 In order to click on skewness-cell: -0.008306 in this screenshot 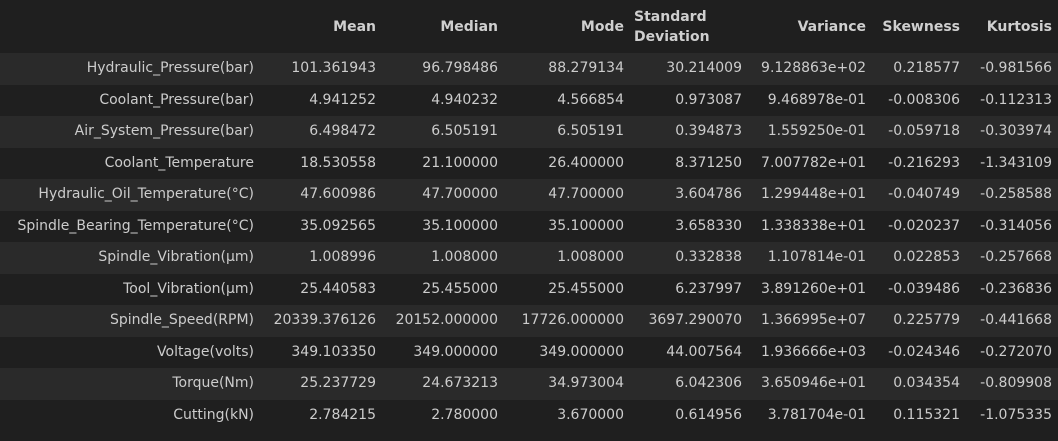, I will do `click(919, 100)`.